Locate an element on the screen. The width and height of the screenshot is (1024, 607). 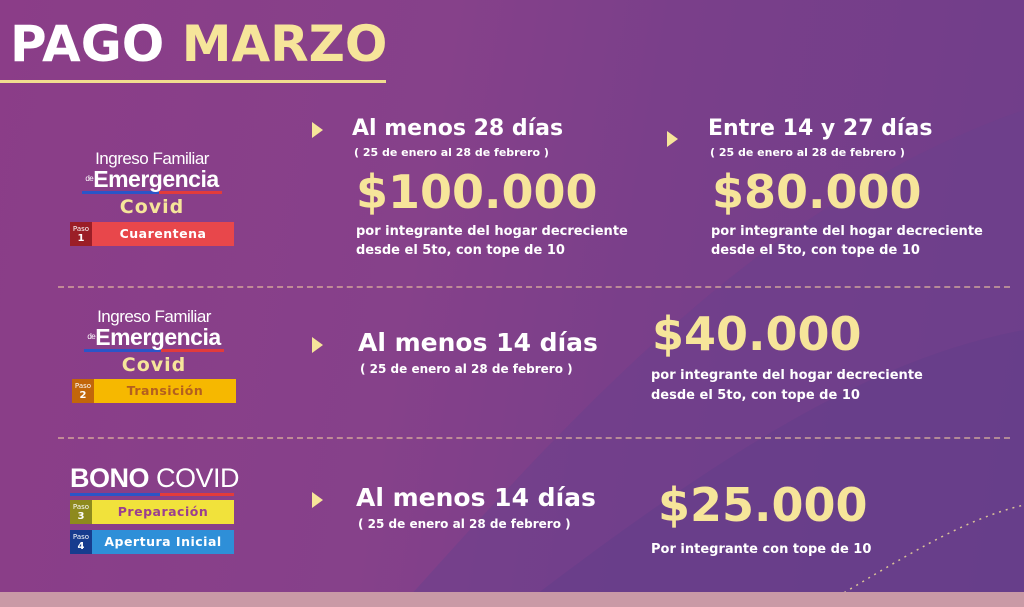
title-word-2: MARZO is located at coordinates (284, 44).